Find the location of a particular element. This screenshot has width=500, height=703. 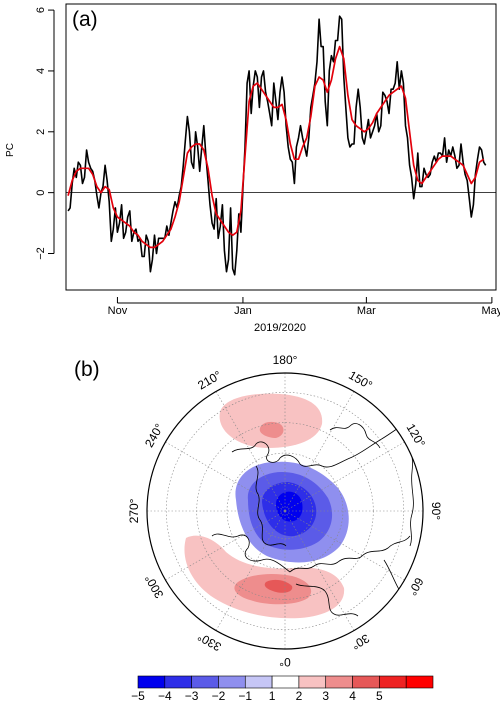

longitude-label: 0° is located at coordinates (285, 662).